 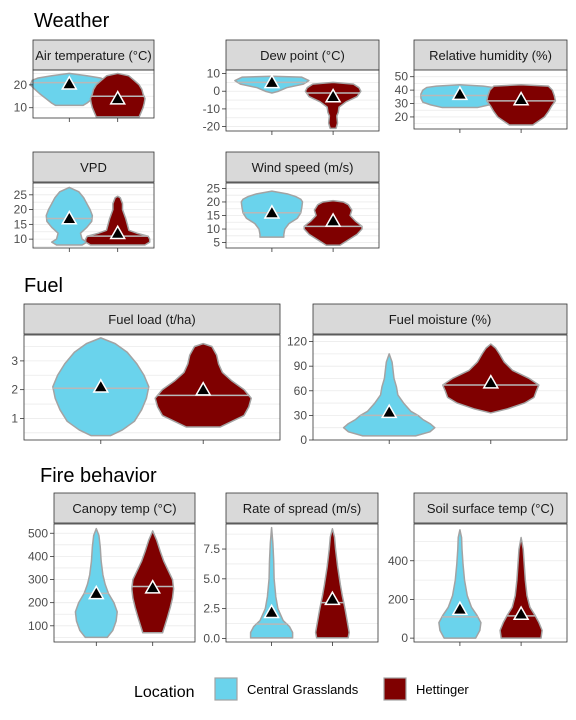 What do you see at coordinates (521, 98) in the screenshot?
I see `mean-marker-relative-humidity-hettinger` at bounding box center [521, 98].